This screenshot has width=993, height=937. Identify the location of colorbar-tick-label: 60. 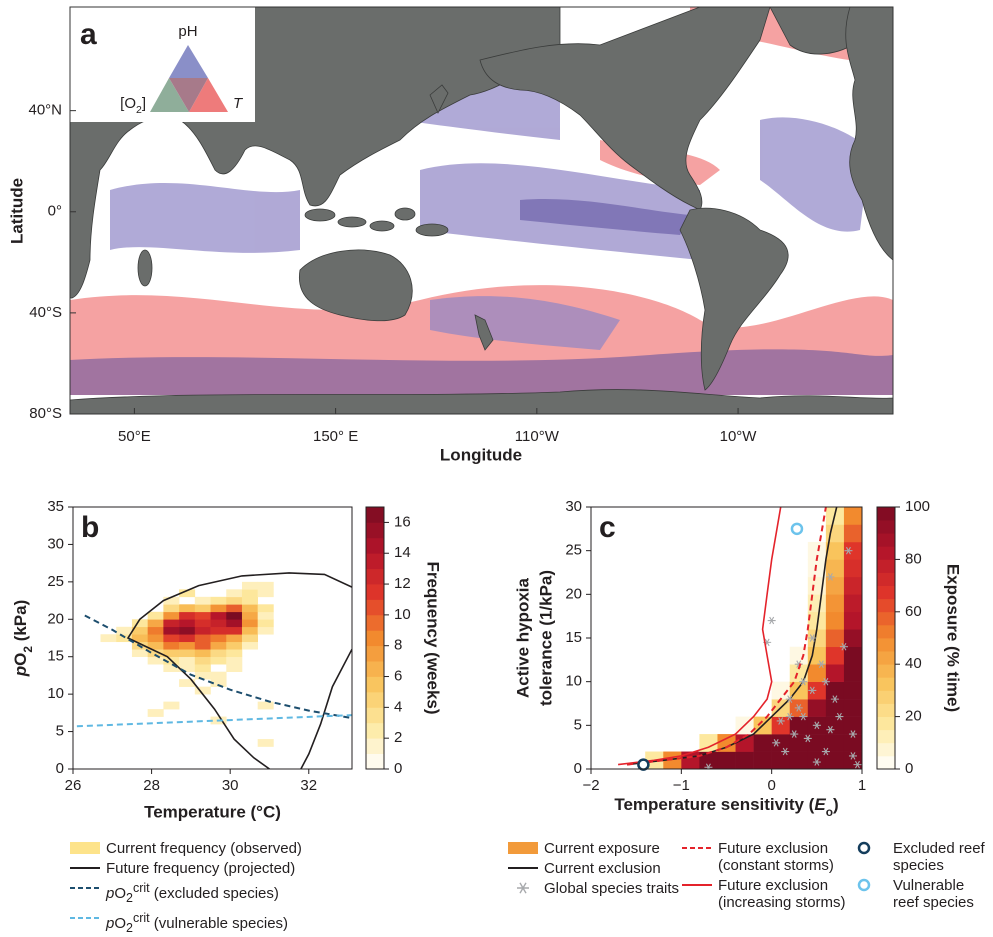
(913, 611).